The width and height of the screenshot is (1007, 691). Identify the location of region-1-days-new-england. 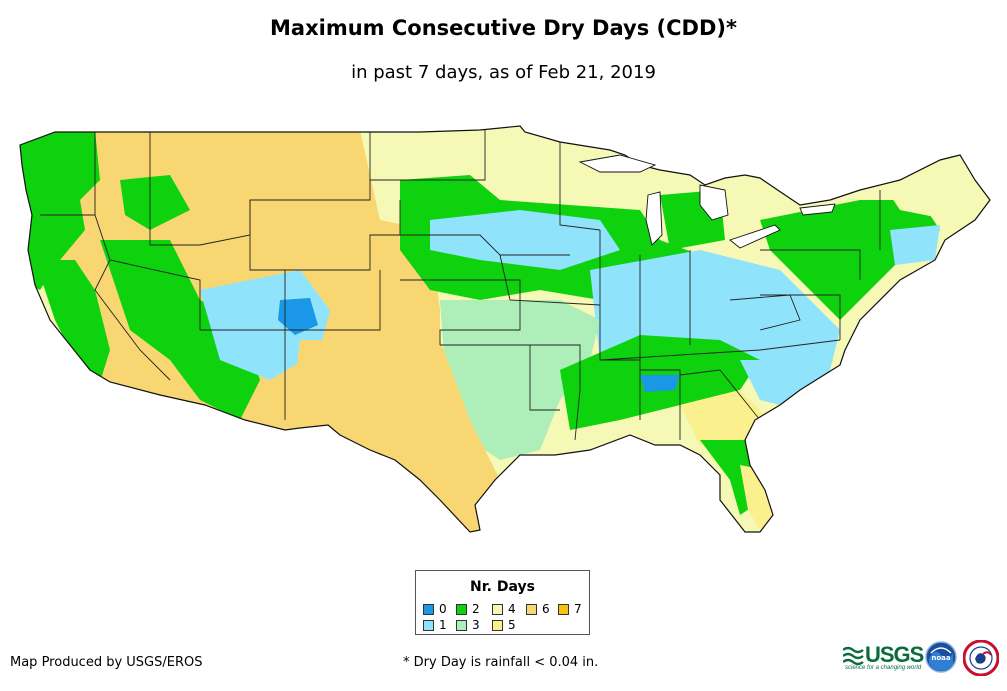
(915, 245).